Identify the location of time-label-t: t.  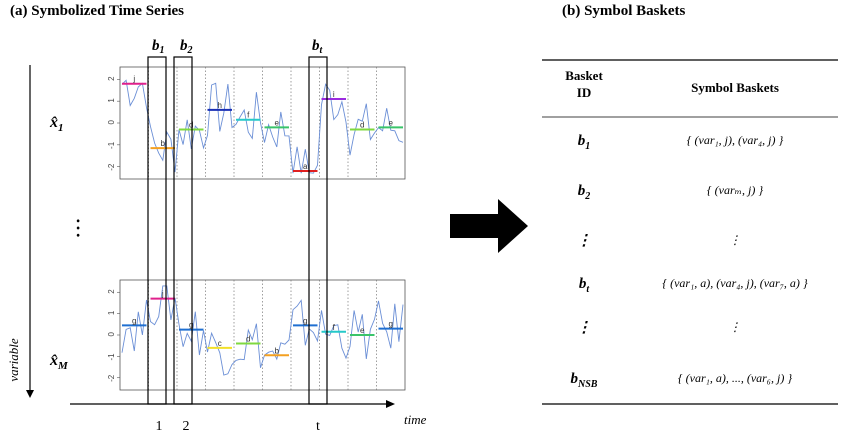
(318, 426).